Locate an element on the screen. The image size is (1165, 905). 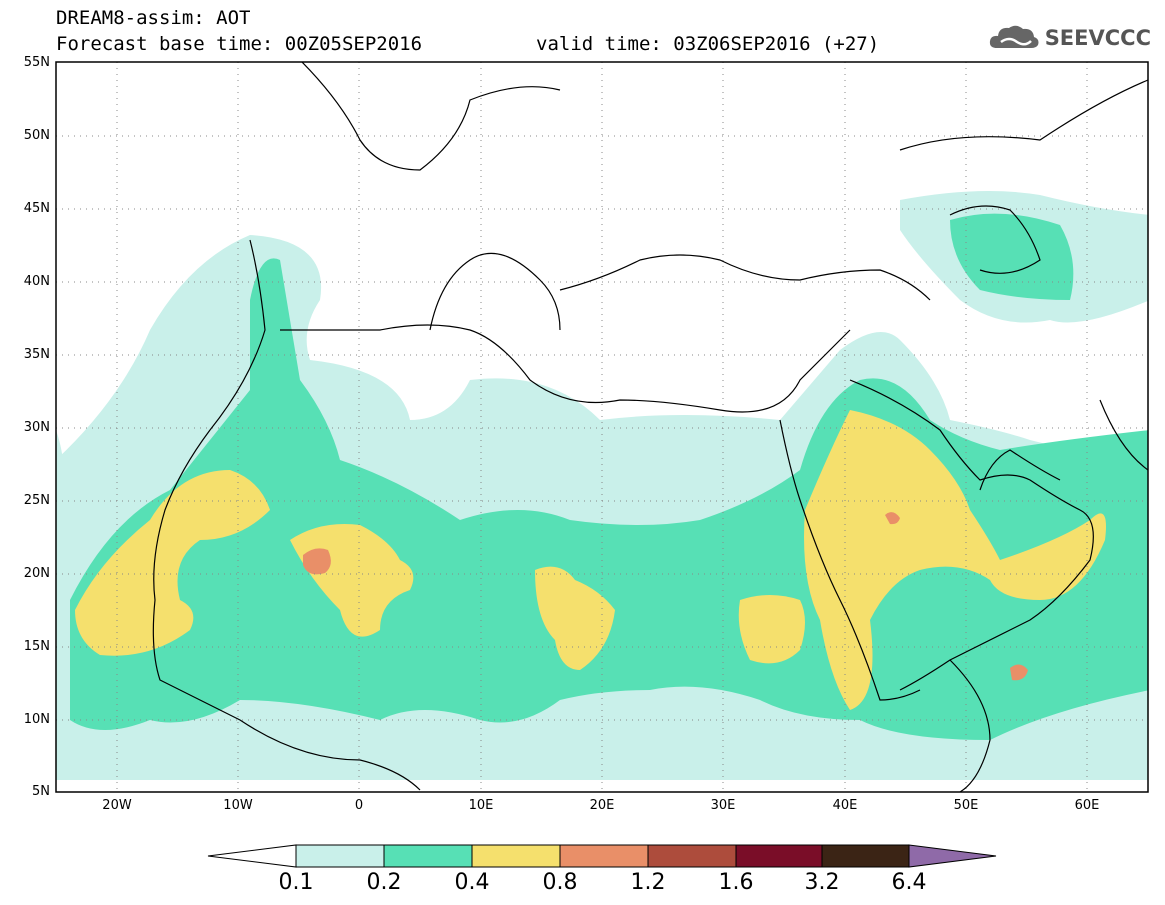
lon-label-10e: 10E is located at coordinates (481, 805).